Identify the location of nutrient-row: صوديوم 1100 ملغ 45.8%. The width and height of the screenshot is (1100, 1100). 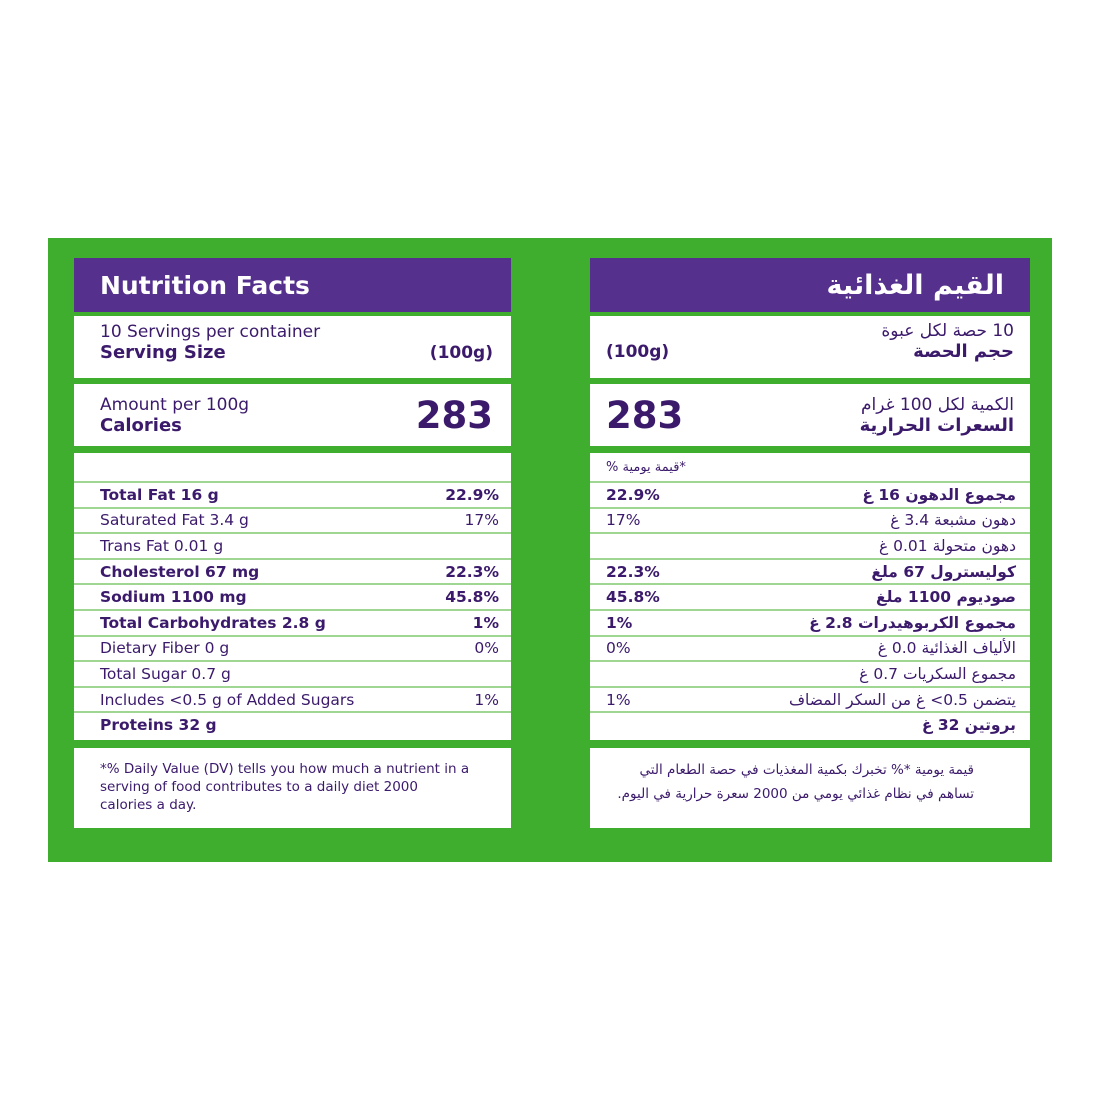
(810, 596).